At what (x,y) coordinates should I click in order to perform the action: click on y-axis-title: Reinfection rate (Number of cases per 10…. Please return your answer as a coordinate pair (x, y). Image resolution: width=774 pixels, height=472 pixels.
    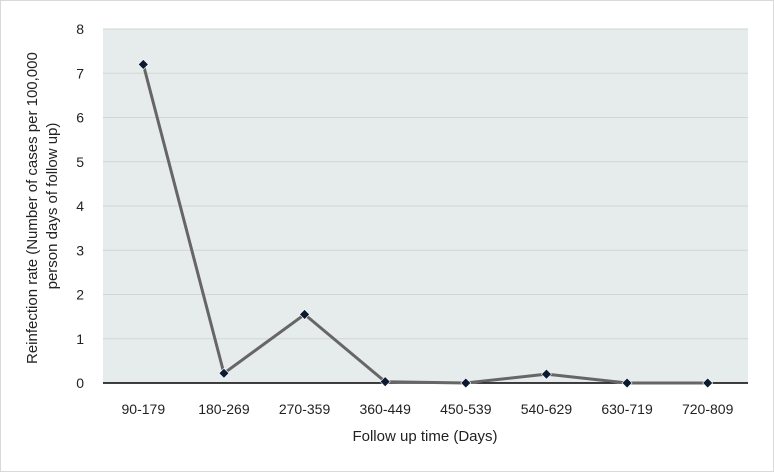
    Looking at the image, I should click on (42, 206).